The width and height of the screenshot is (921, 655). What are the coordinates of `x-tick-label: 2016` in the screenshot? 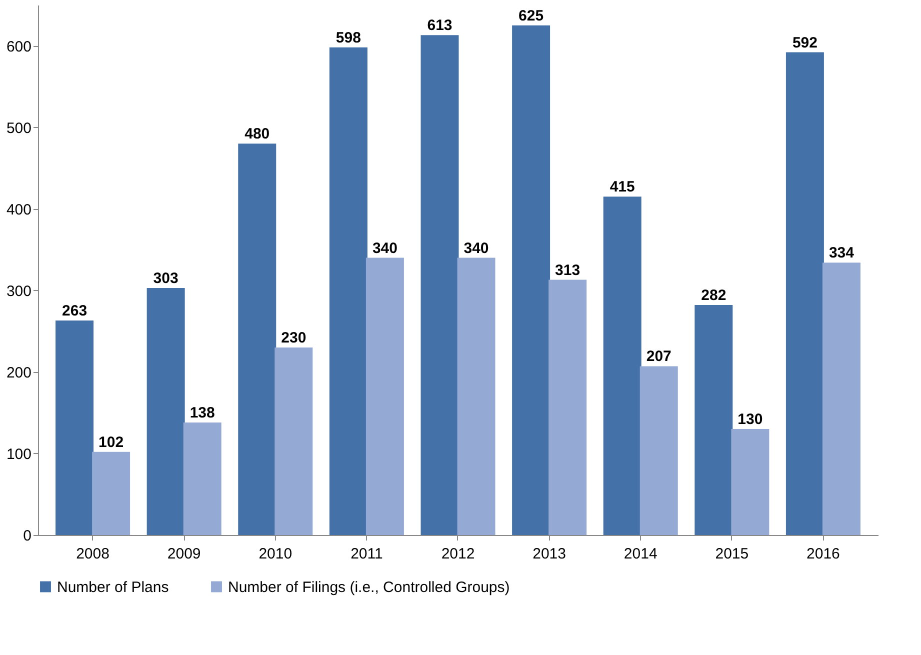 It's located at (823, 554).